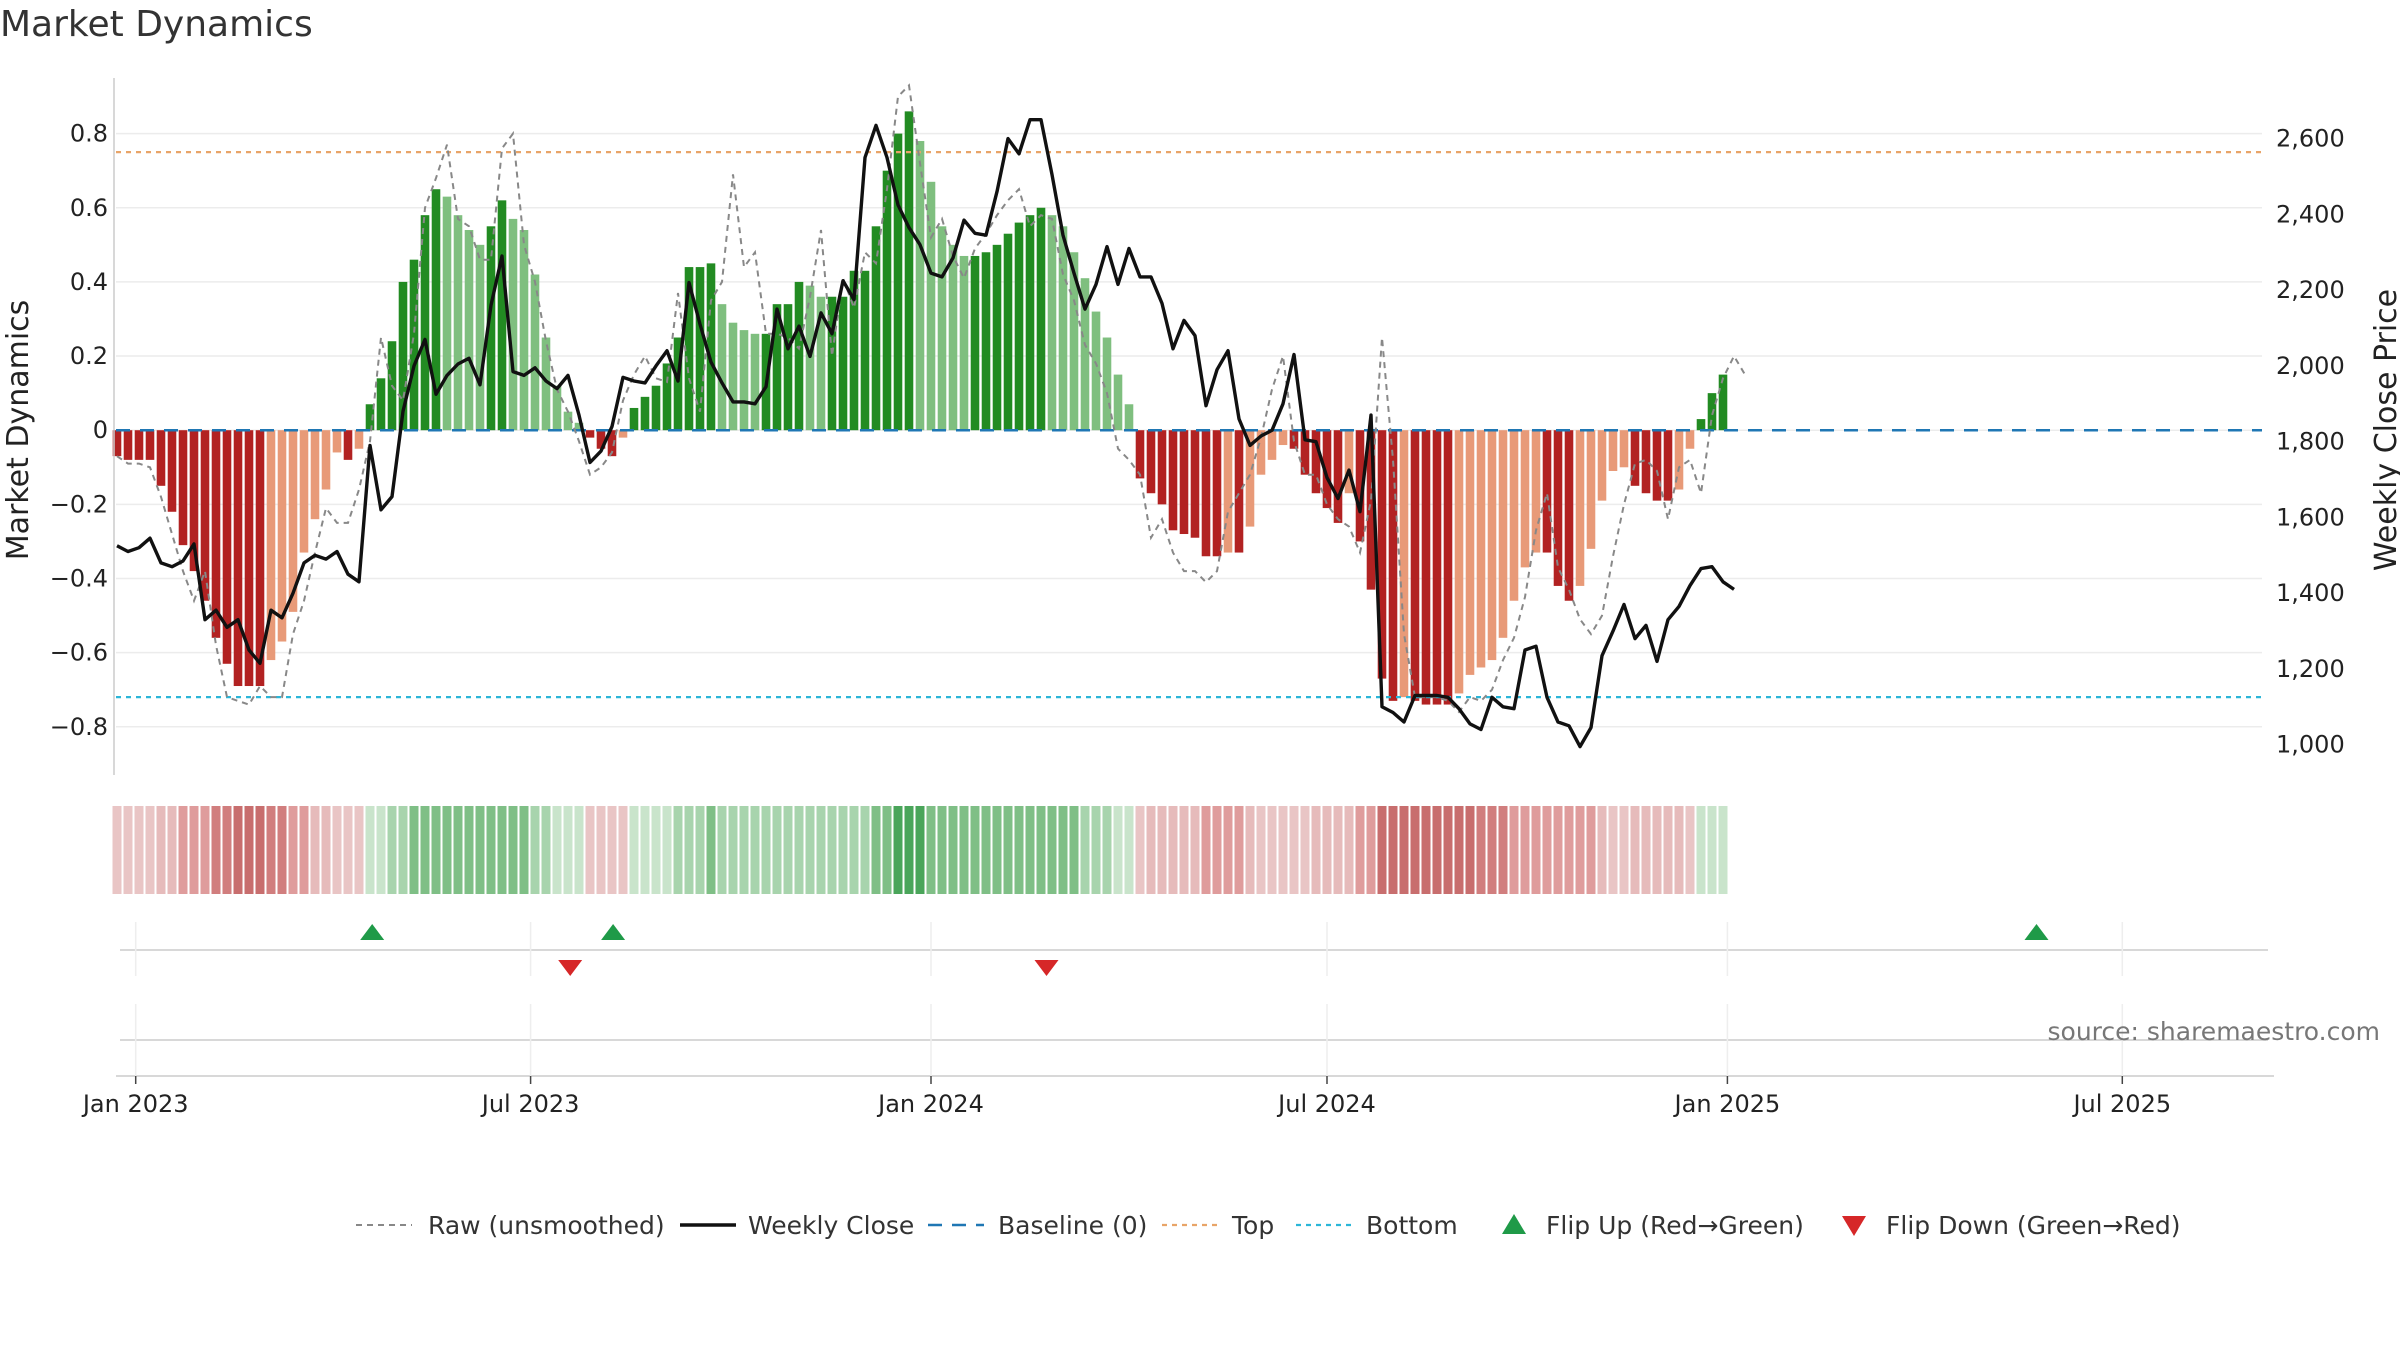 The image size is (2400, 1350). I want to click on y2-tick-label: 2,000, so click(2310, 366).